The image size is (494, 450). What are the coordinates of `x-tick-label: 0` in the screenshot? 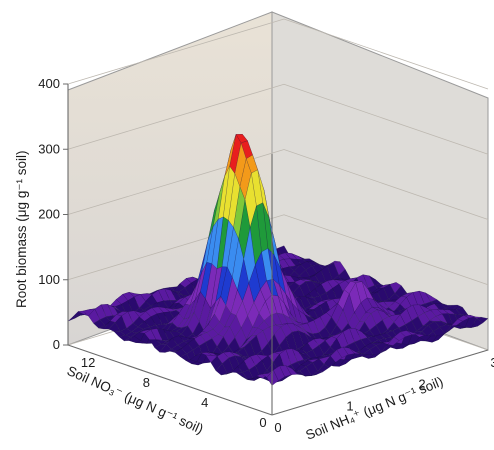 It's located at (262, 422).